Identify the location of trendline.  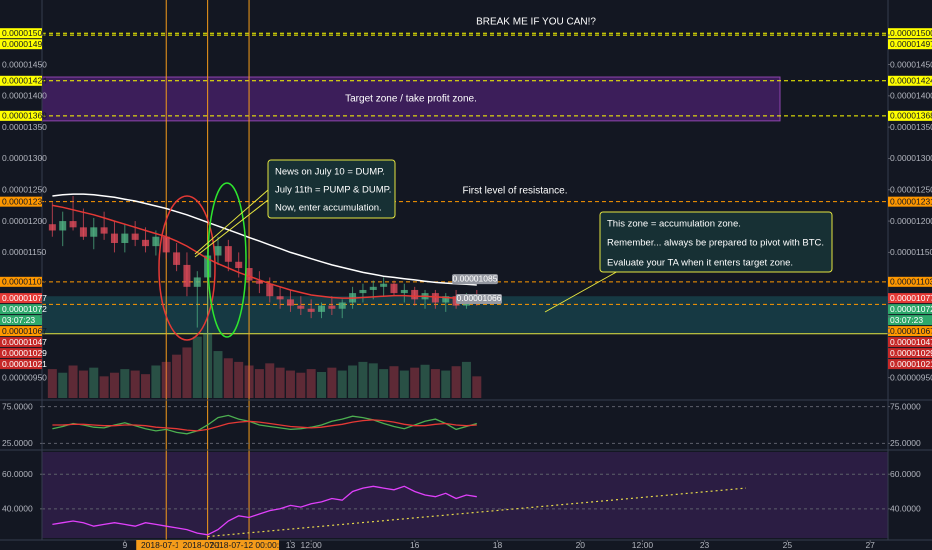
(477, 512).